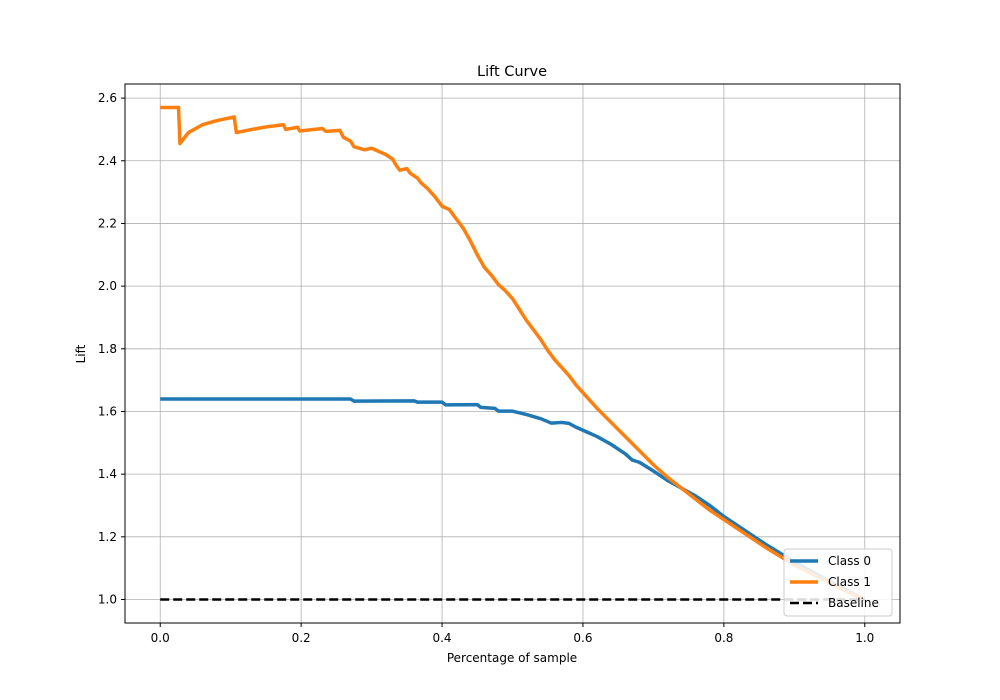 Image resolution: width=1000 pixels, height=700 pixels. I want to click on x-tick-label: 0.2, so click(301, 638).